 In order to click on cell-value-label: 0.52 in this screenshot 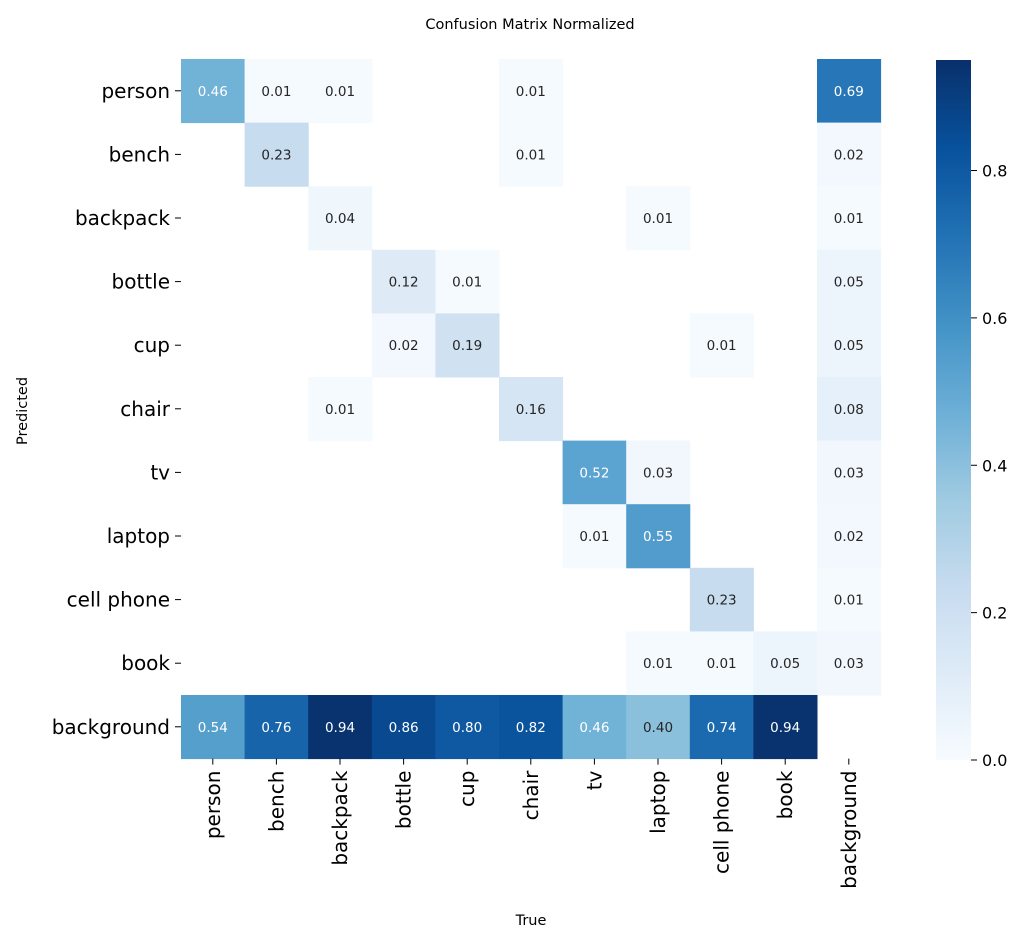, I will do `click(594, 473)`.